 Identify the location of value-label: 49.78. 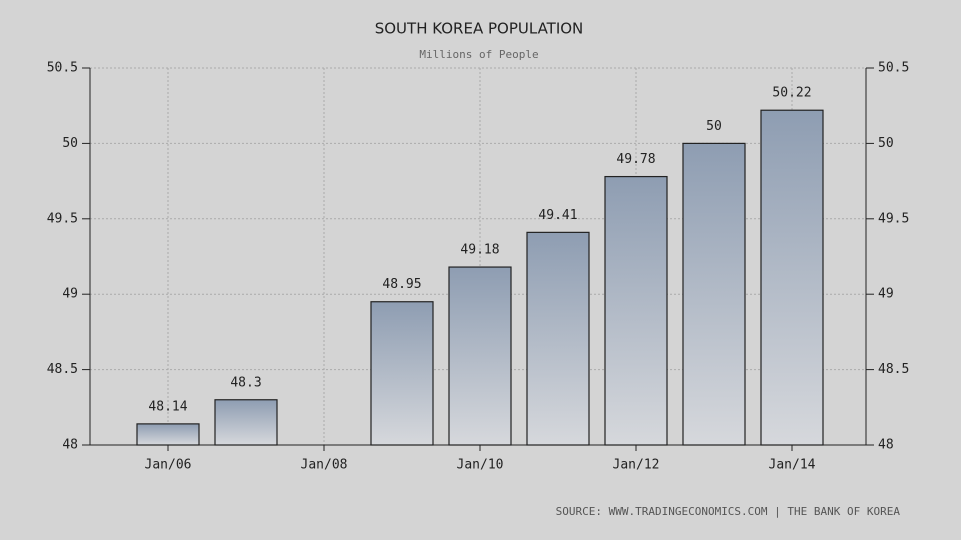
(635, 159).